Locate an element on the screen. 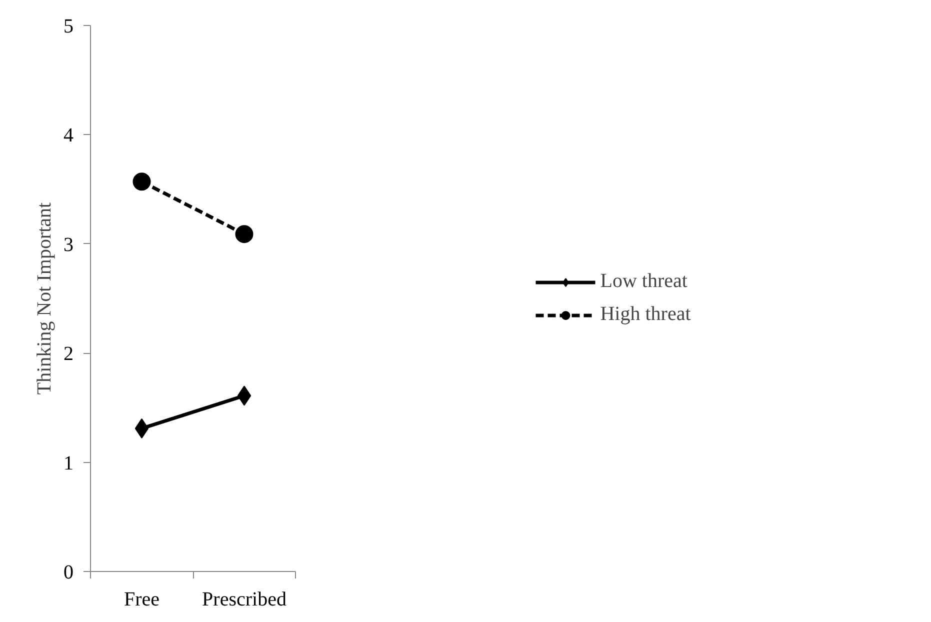 The image size is (931, 622). legend-label: Low threat is located at coordinates (644, 281).